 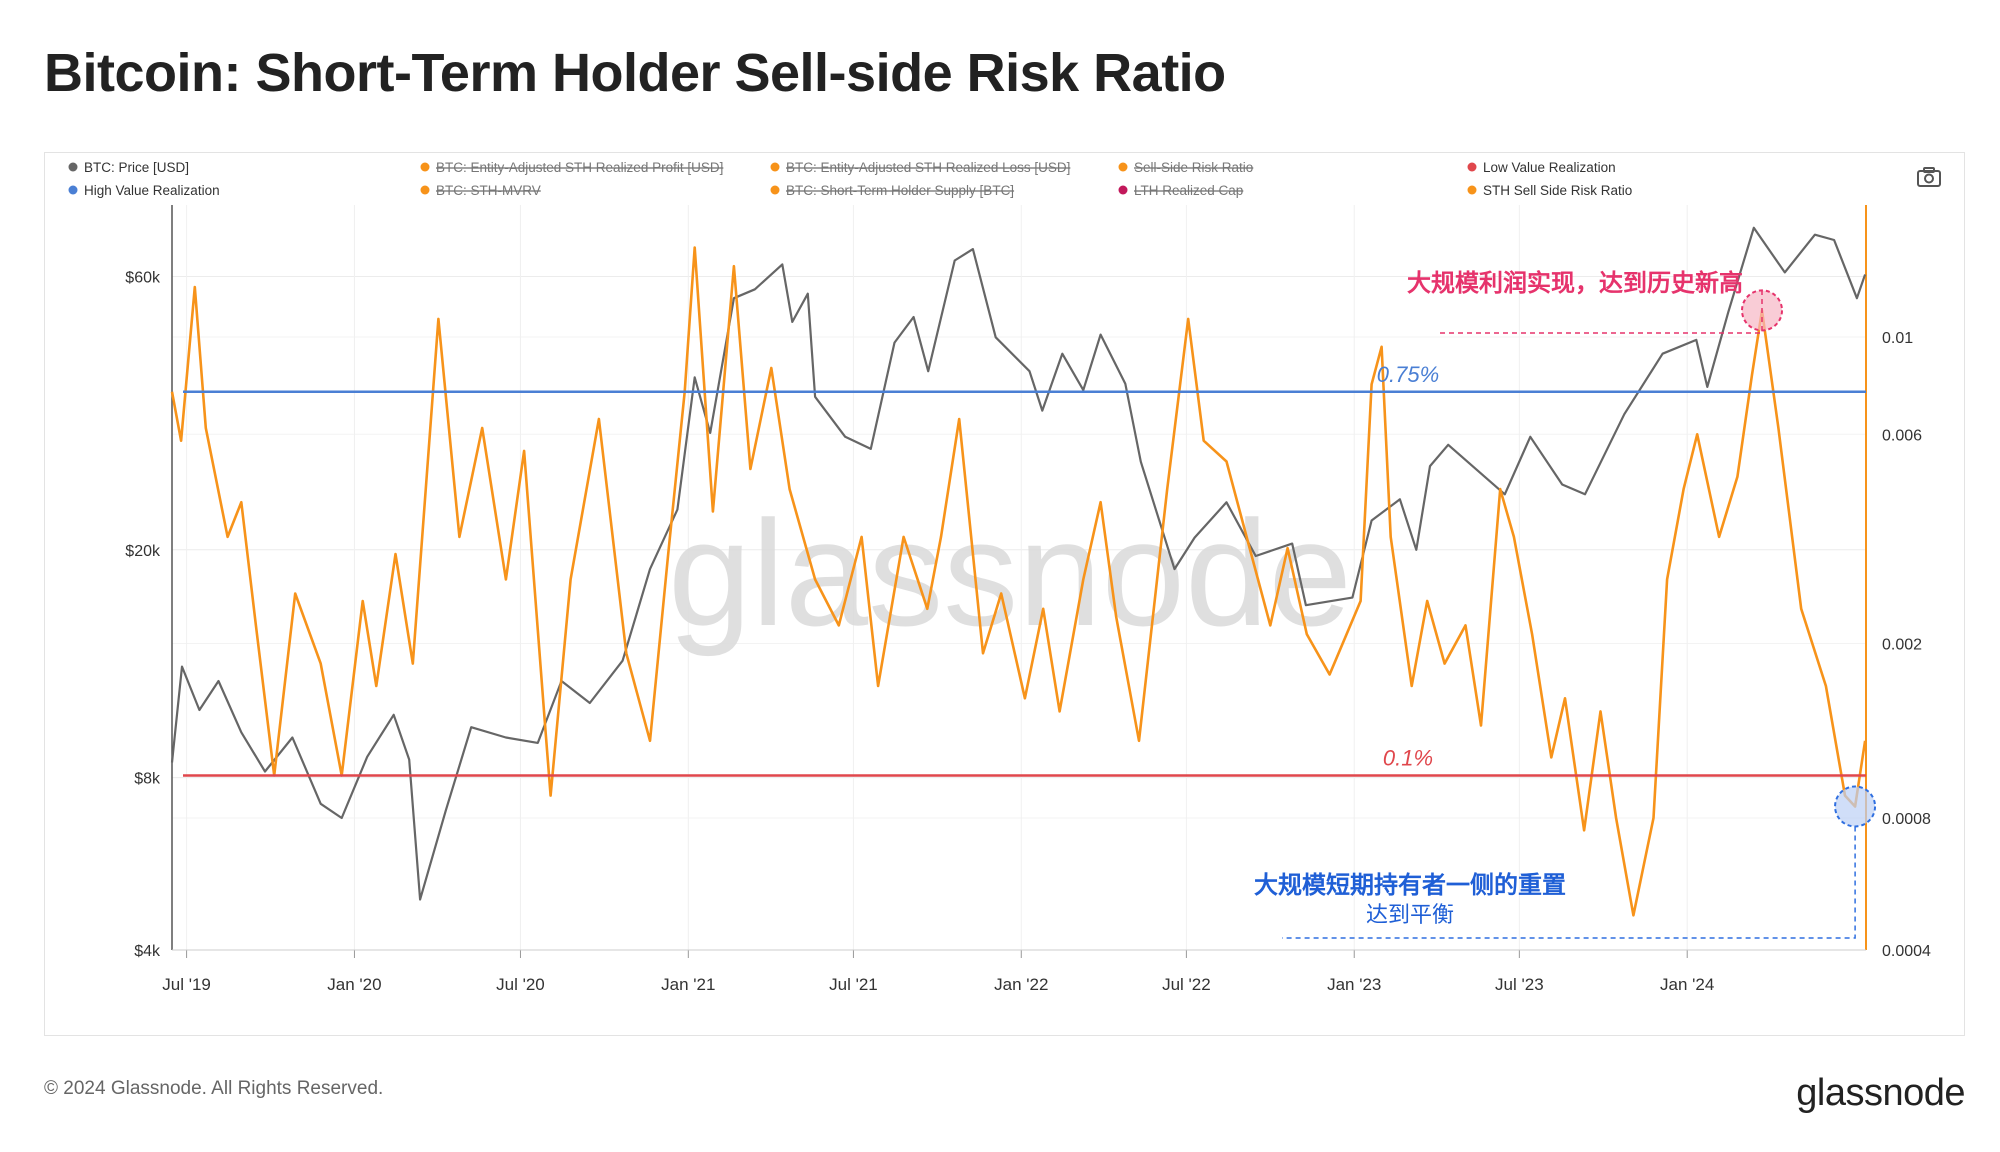 I want to click on y-left-tick-label: $8k, so click(x=147, y=779).